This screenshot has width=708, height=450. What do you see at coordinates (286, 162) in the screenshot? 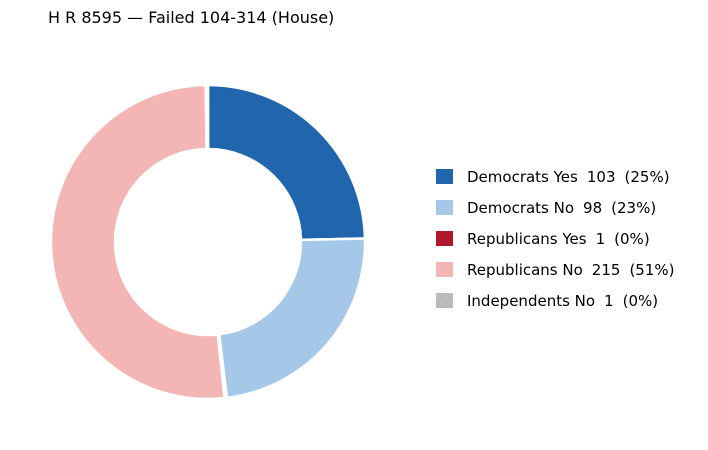
I see `slice-democrats-yes` at bounding box center [286, 162].